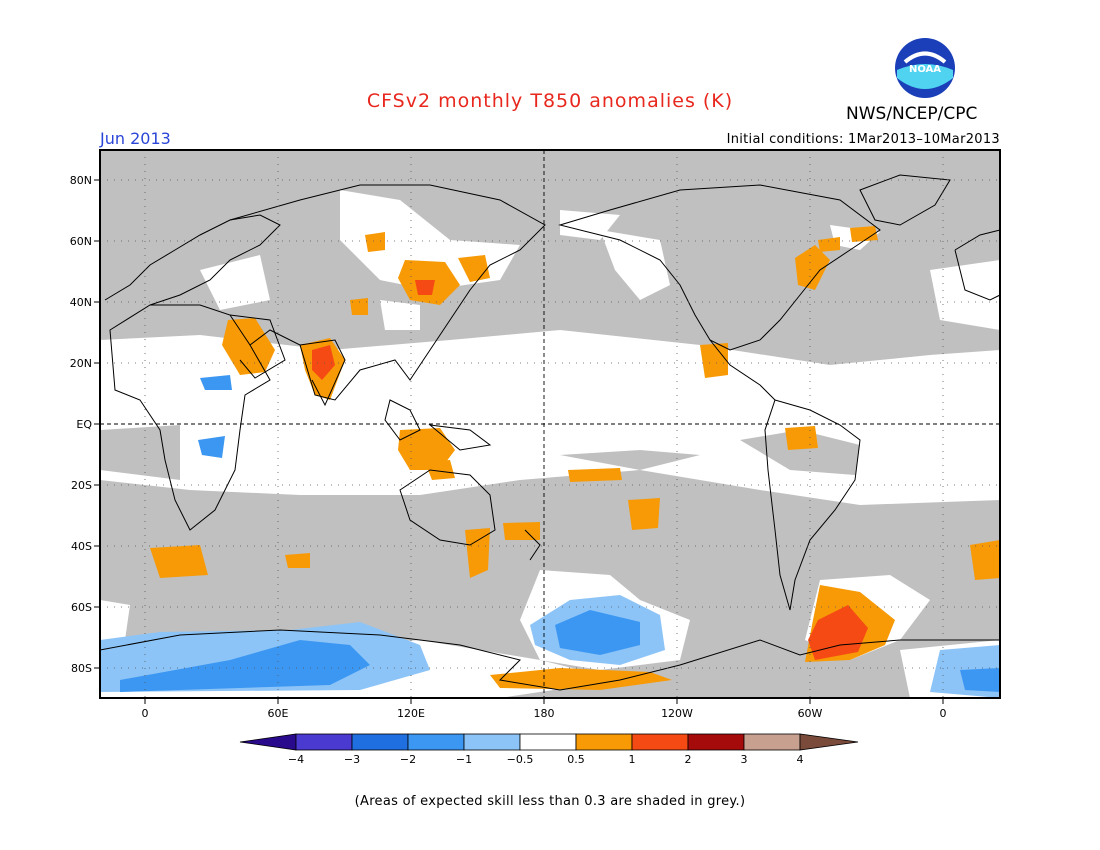 The width and height of the screenshot is (1100, 850). I want to click on logo-text: NOAA, so click(925, 69).